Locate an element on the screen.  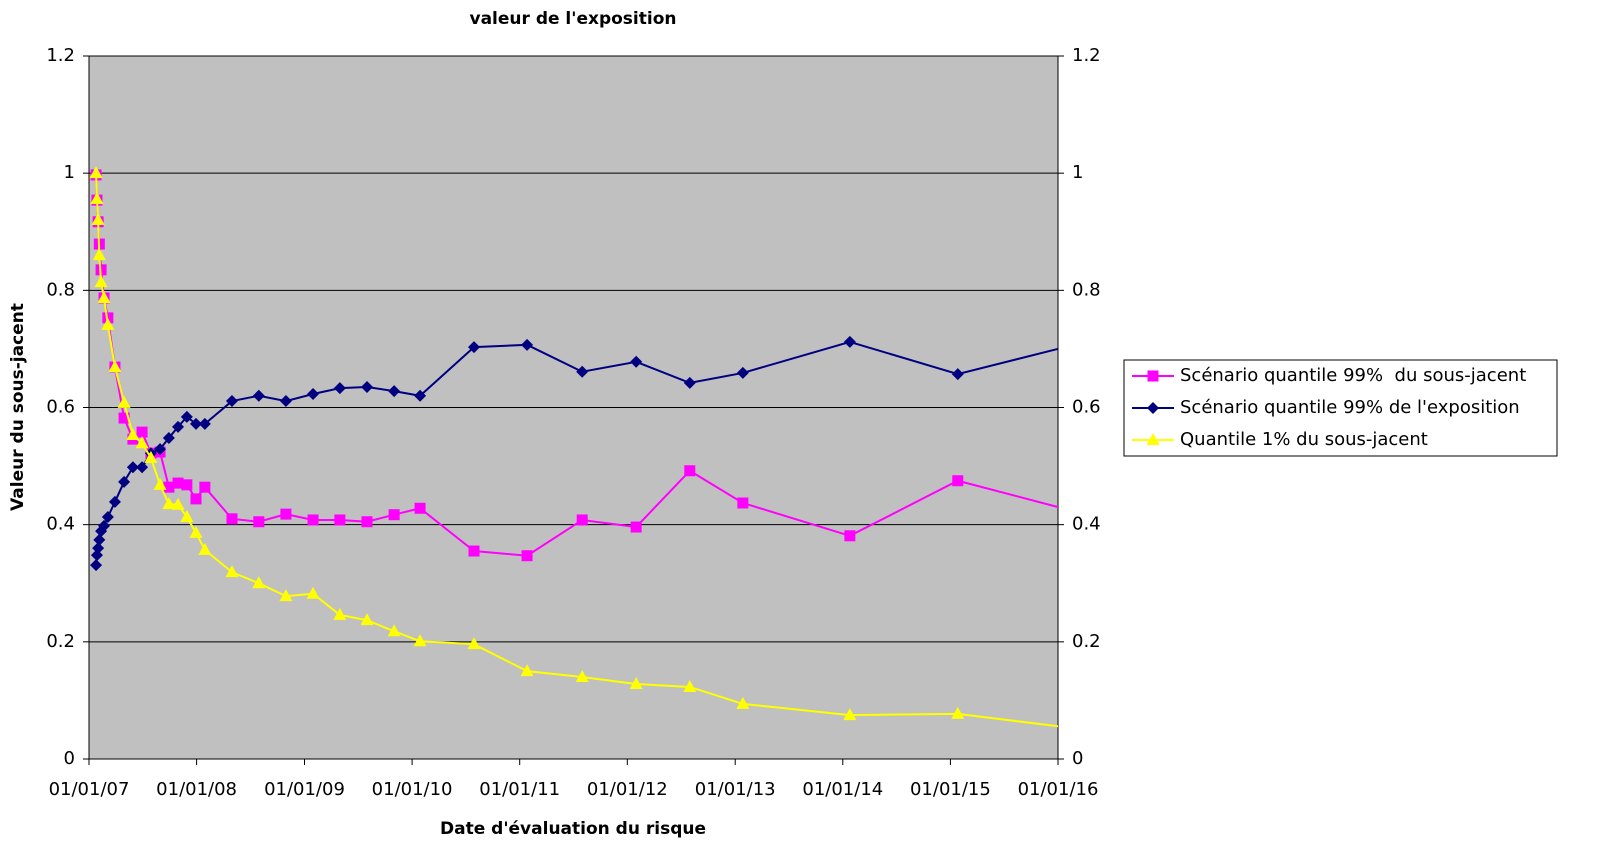
y-tick-label: 0.8 is located at coordinates (60, 289).